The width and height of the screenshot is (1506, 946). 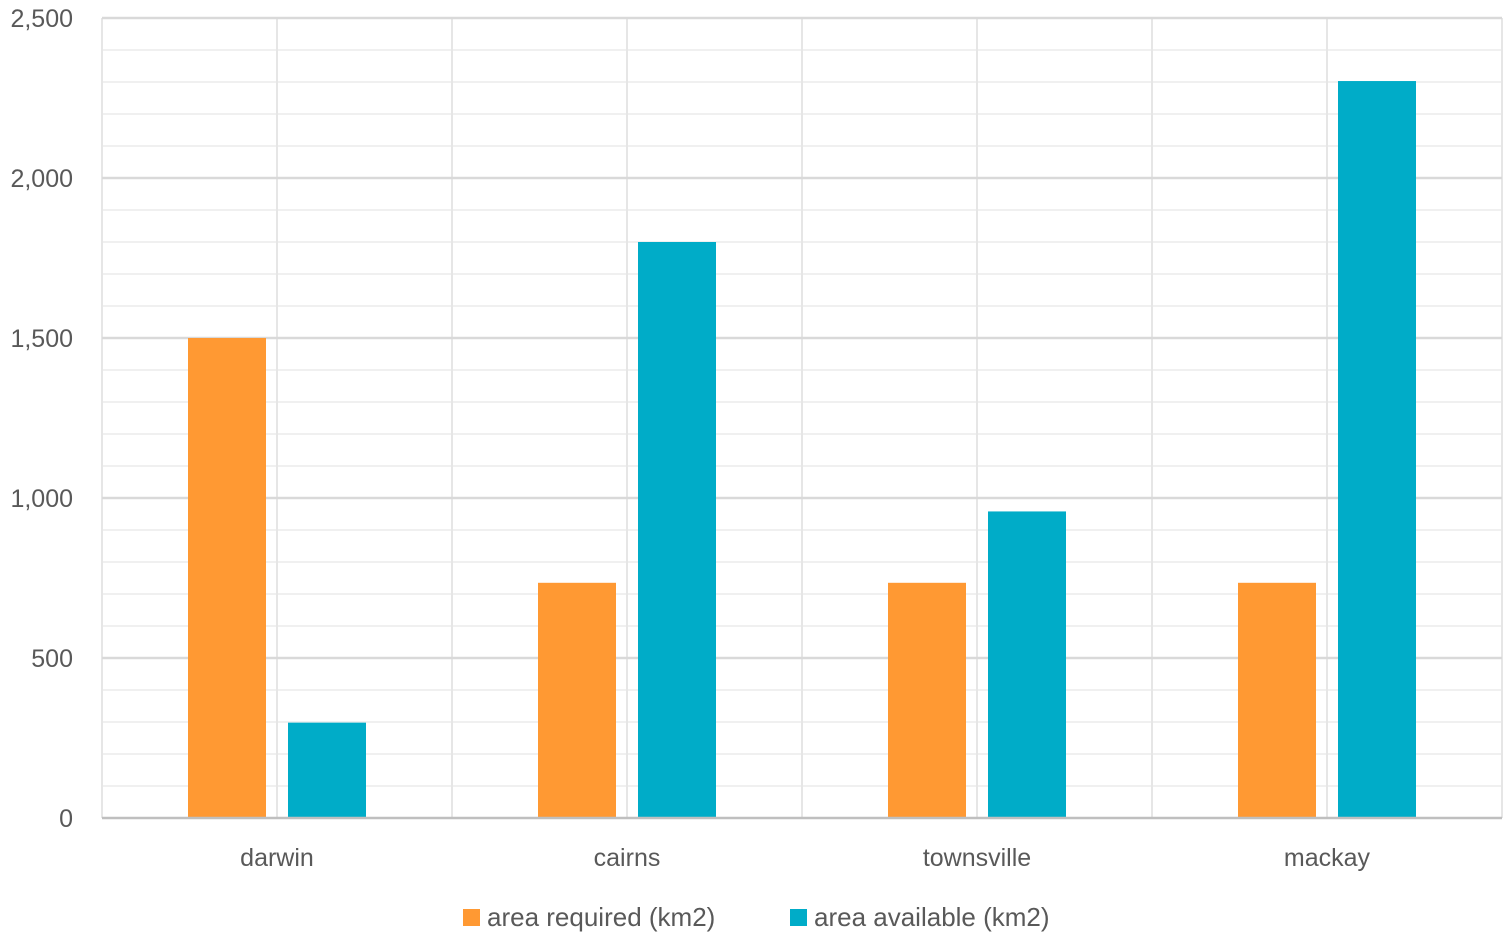 I want to click on y-tick-label: 500, so click(x=52, y=659).